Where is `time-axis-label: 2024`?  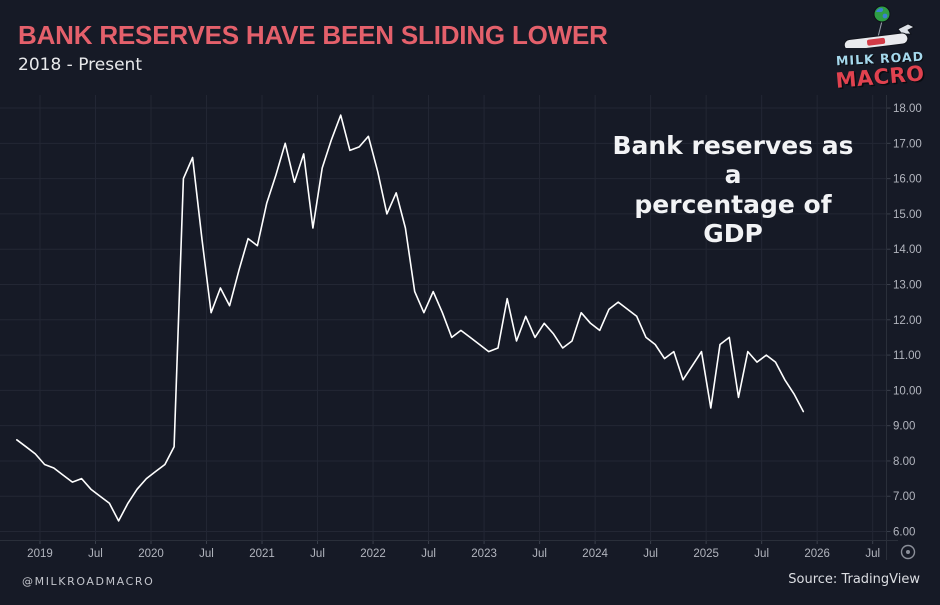
time-axis-label: 2024 is located at coordinates (595, 554).